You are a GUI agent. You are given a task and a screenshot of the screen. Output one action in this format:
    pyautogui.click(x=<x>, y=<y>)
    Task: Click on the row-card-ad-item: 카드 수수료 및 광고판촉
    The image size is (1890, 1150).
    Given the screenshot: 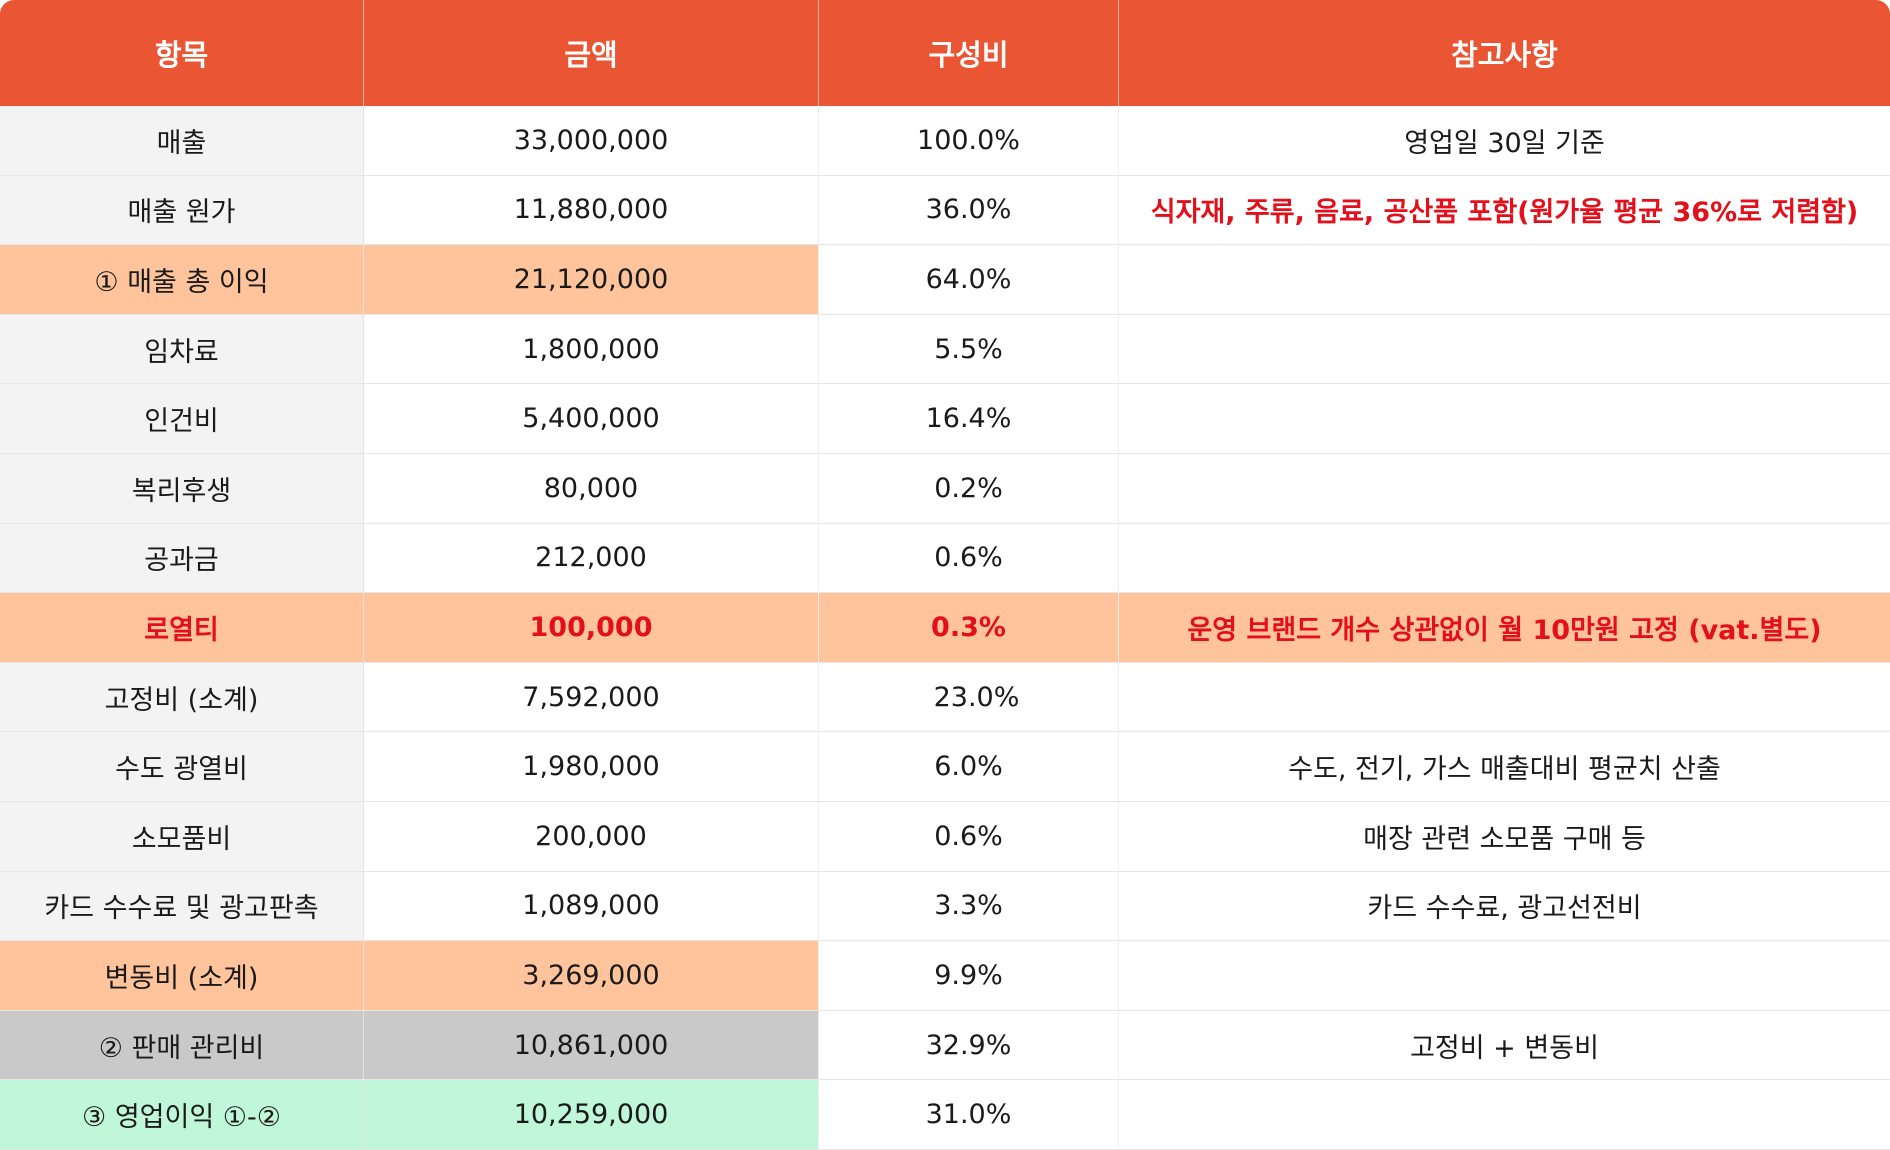 What is the action you would take?
    pyautogui.click(x=182, y=906)
    